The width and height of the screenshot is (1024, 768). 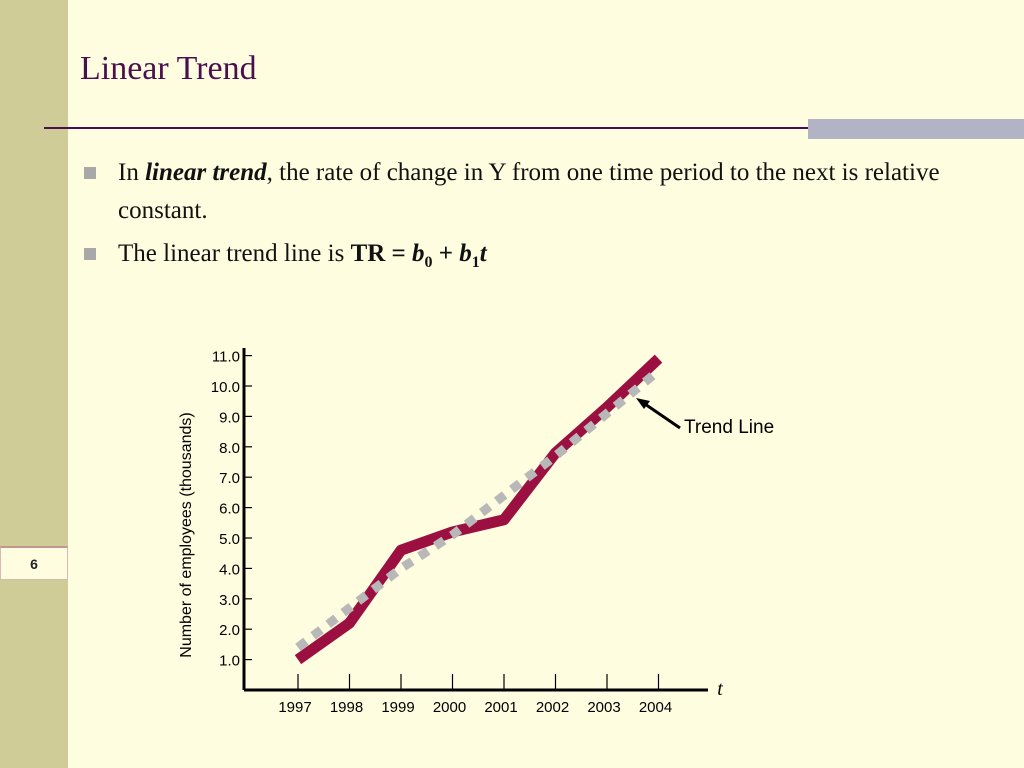 I want to click on x-tick-label: 1998, so click(x=346, y=707).